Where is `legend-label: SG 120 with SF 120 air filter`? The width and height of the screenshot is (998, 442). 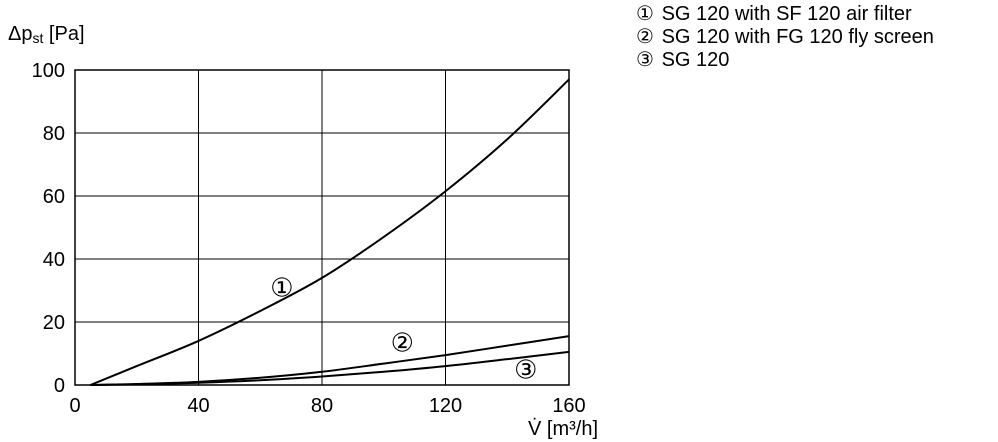 legend-label: SG 120 with SF 120 air filter is located at coordinates (786, 14).